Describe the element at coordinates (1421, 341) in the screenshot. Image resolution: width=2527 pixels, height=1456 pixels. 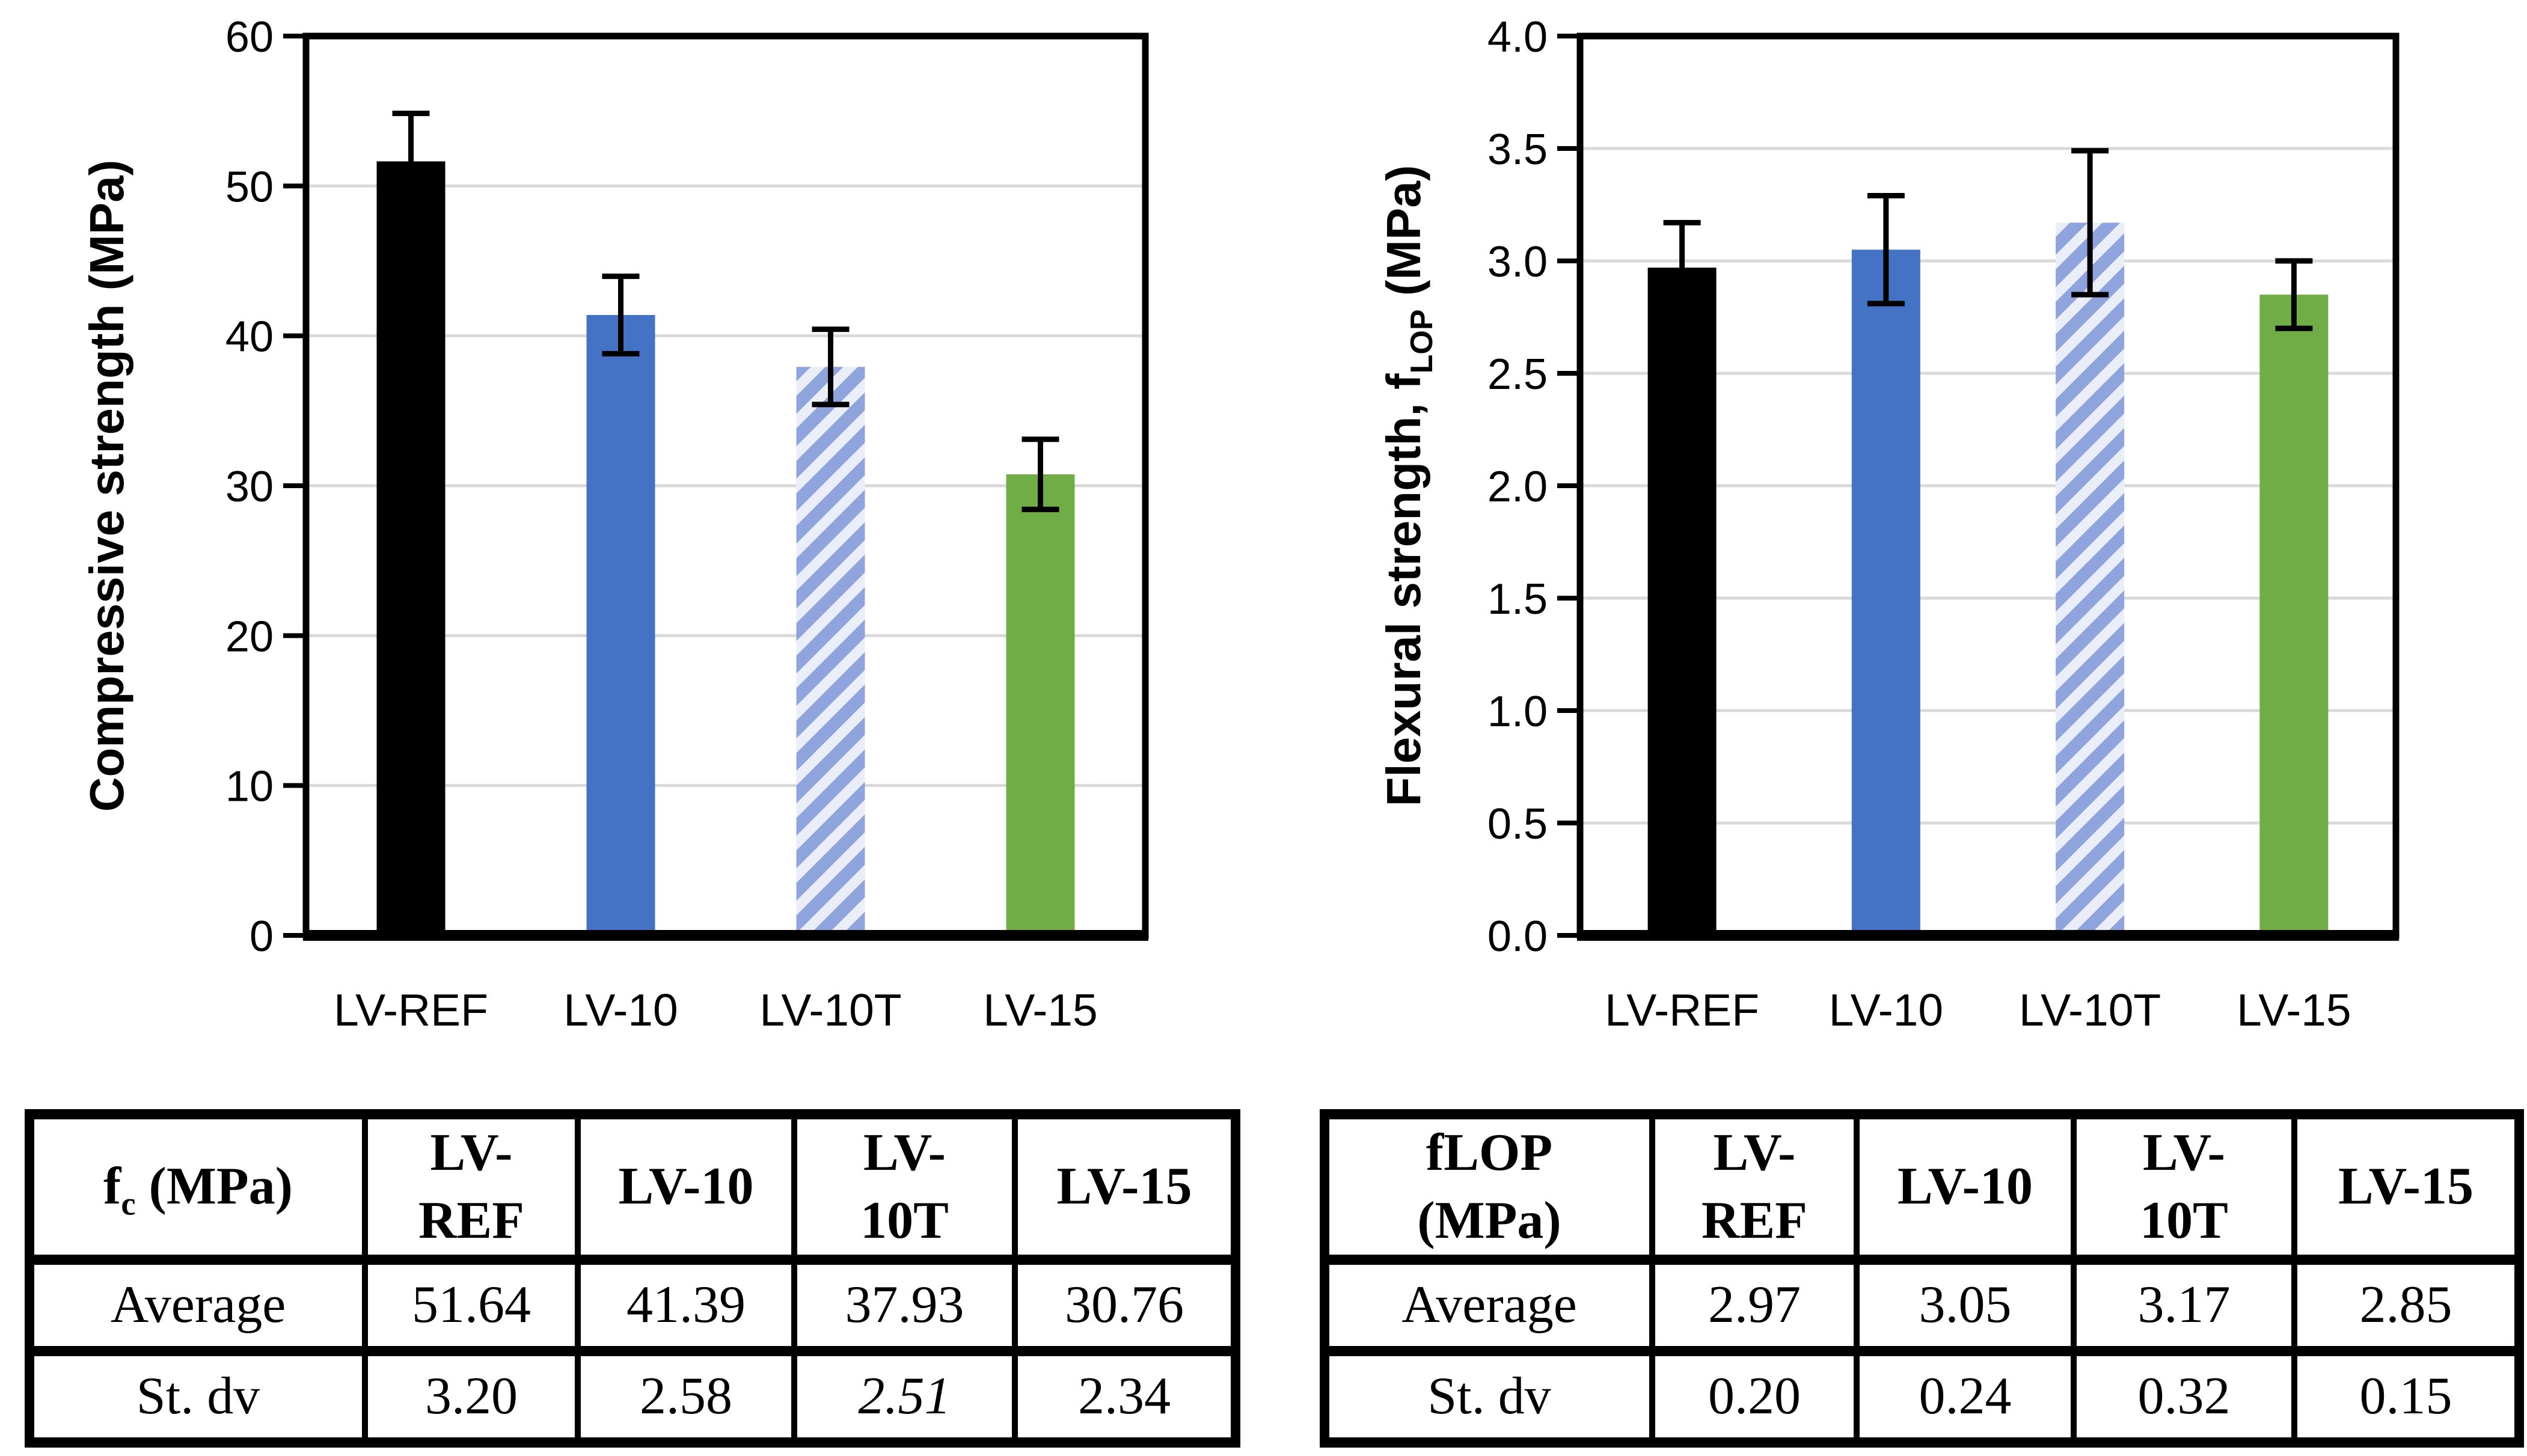
I see `y-axis-title-sub: LOP` at that location.